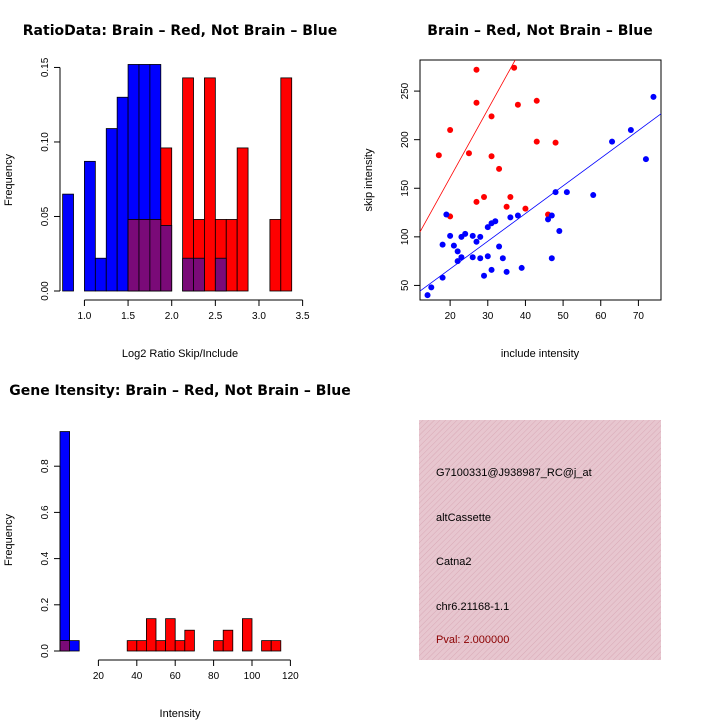  I want to click on ratio-y-tick-label: 0.15, so click(45, 67).